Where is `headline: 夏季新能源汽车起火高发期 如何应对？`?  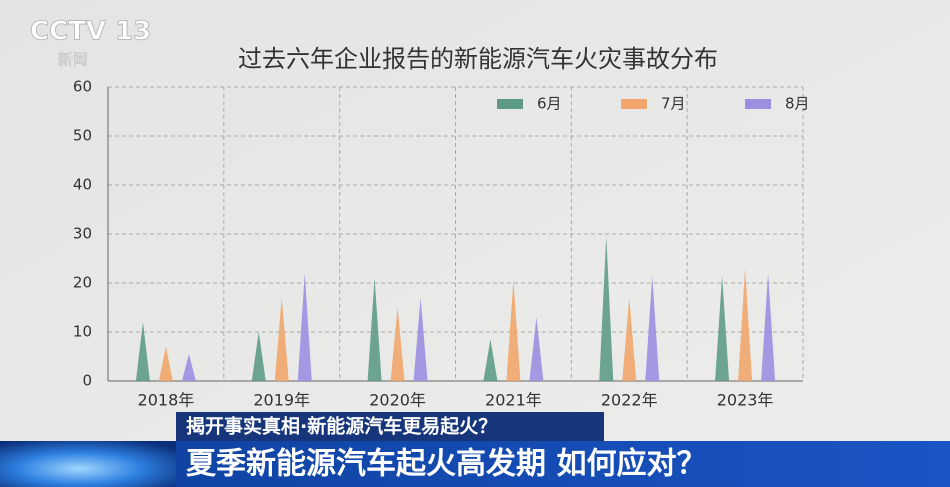 headline: 夏季新能源汽车起火高发期 如何应对？ is located at coordinates (446, 464).